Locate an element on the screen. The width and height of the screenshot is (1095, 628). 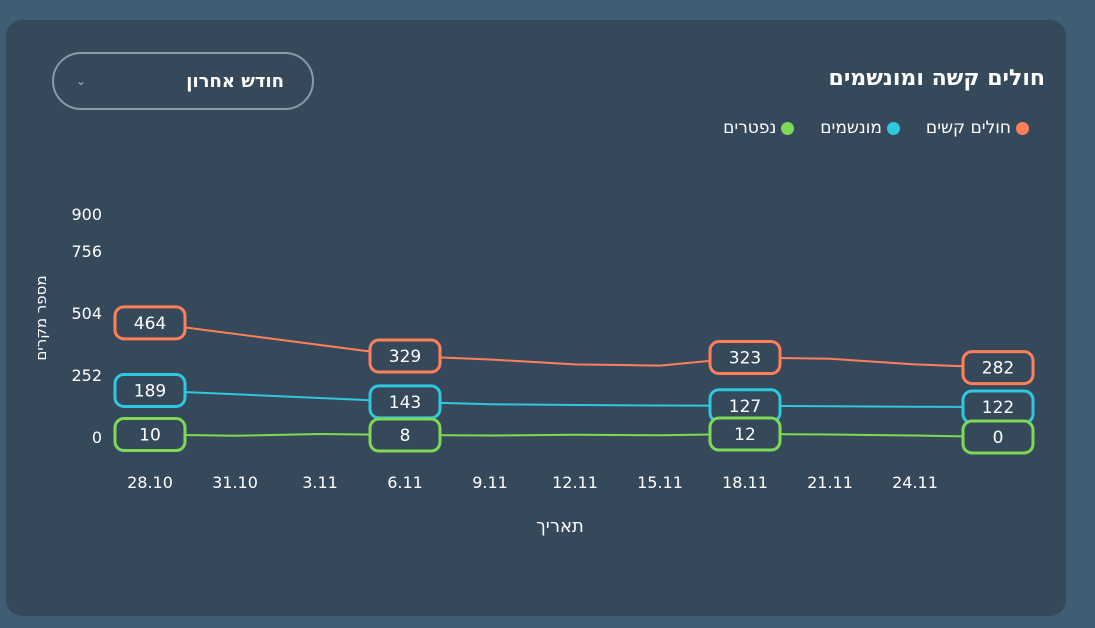
data-label: 12 is located at coordinates (745, 435).